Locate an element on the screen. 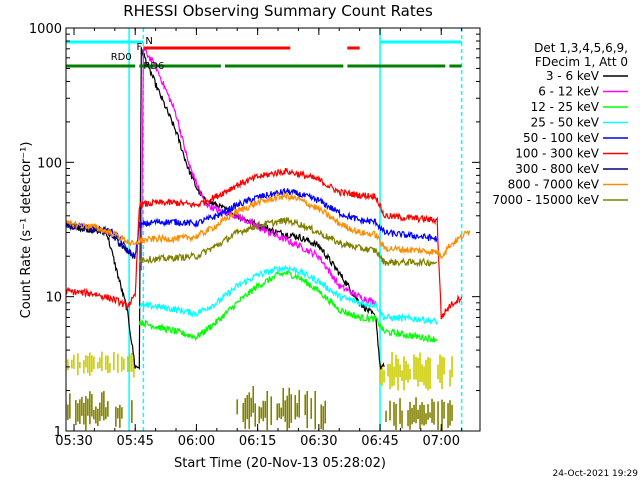 The width and height of the screenshot is (640, 480). flag-label-f: F is located at coordinates (139, 47).